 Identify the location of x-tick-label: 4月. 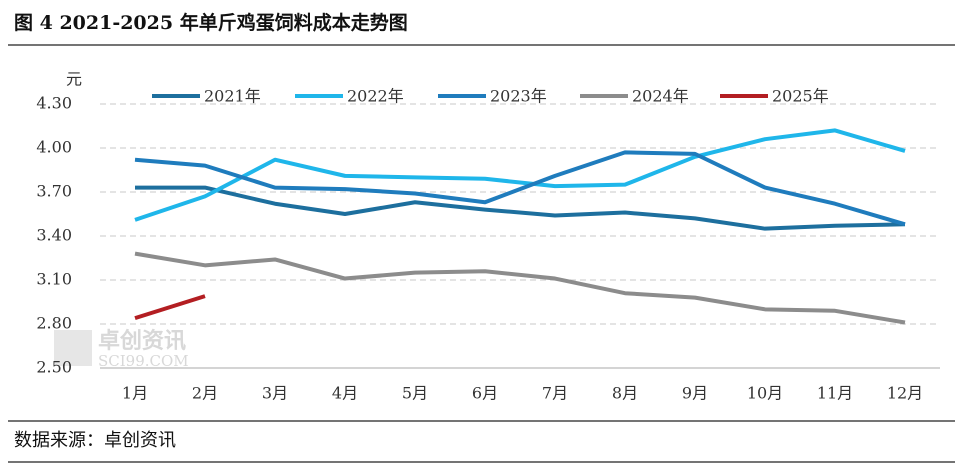
(345, 393).